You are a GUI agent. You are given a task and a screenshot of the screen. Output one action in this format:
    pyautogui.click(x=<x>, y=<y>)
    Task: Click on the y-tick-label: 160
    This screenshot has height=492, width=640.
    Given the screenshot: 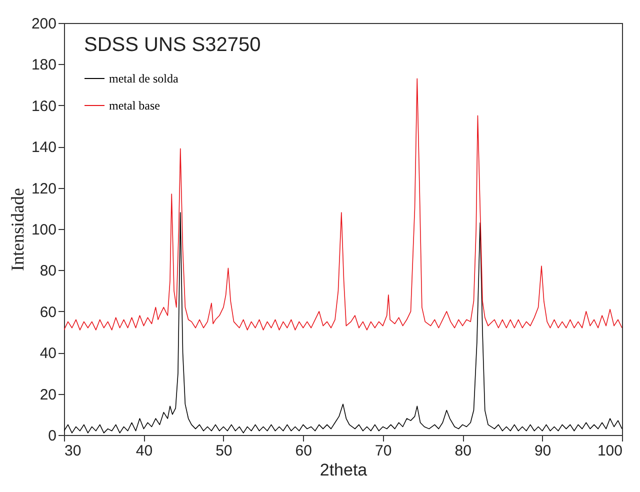 What is the action you would take?
    pyautogui.click(x=43, y=106)
    